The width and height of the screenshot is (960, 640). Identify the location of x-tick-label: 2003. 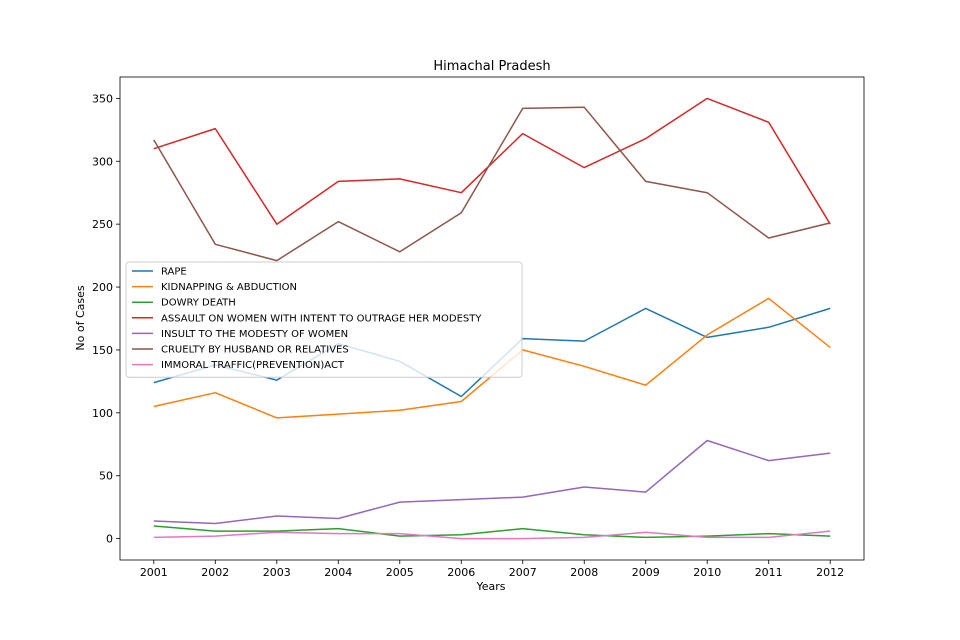
(277, 572).